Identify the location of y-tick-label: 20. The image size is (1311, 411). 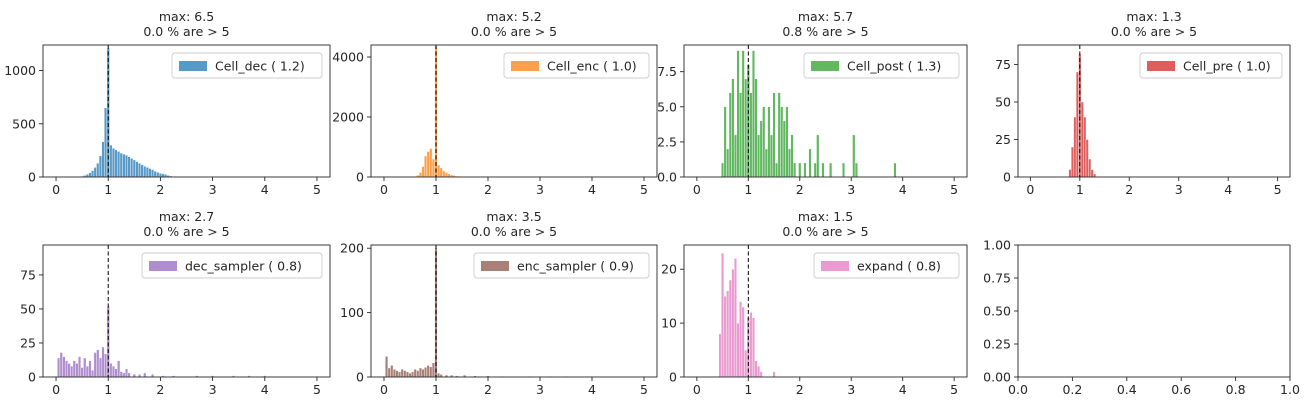
(669, 269).